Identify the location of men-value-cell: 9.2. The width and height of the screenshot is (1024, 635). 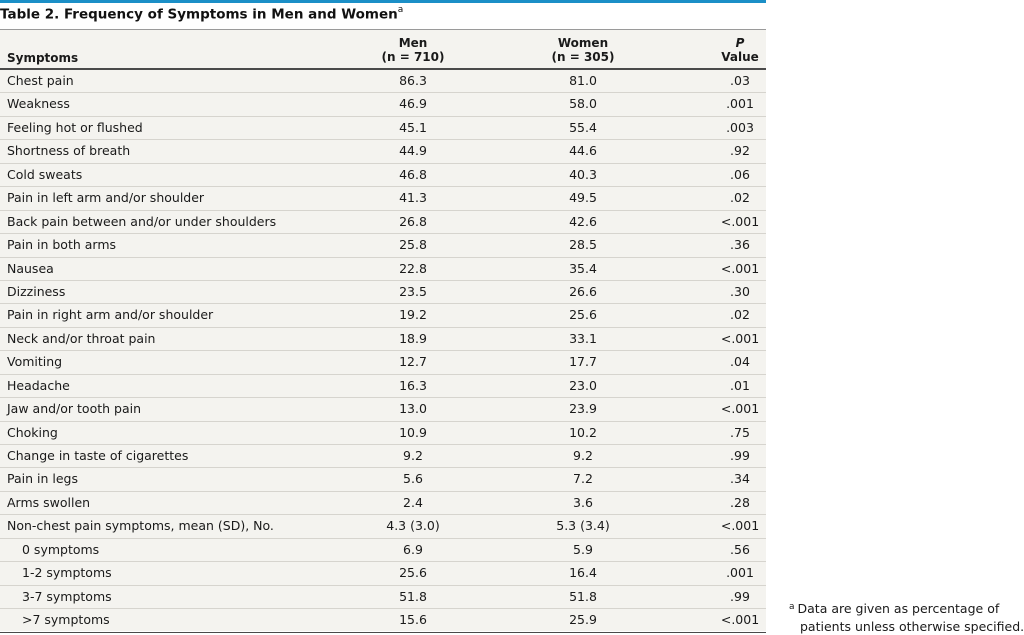
(413, 455).